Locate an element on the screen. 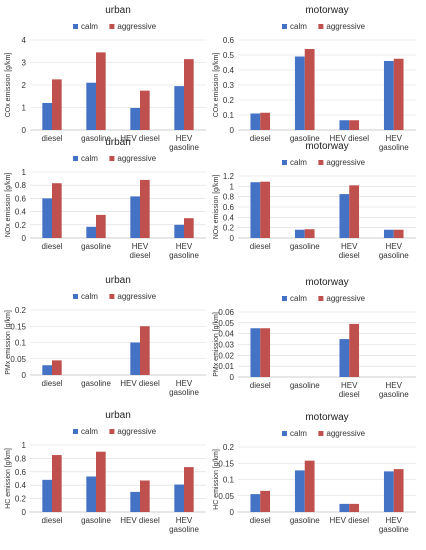 Image resolution: width=426 pixels, height=550 pixels. chart-title: urban is located at coordinates (118, 280).